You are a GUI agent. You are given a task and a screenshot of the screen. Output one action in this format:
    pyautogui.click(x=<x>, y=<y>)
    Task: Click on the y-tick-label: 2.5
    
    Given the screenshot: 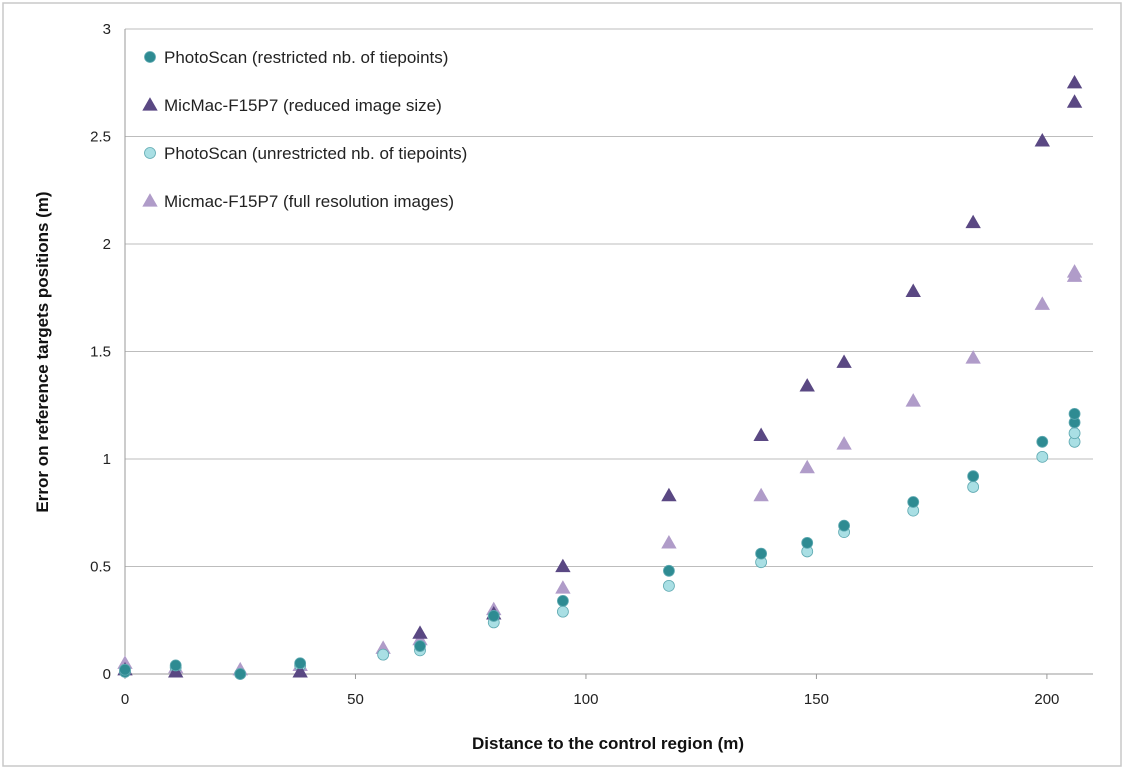 What is the action you would take?
    pyautogui.click(x=100, y=137)
    